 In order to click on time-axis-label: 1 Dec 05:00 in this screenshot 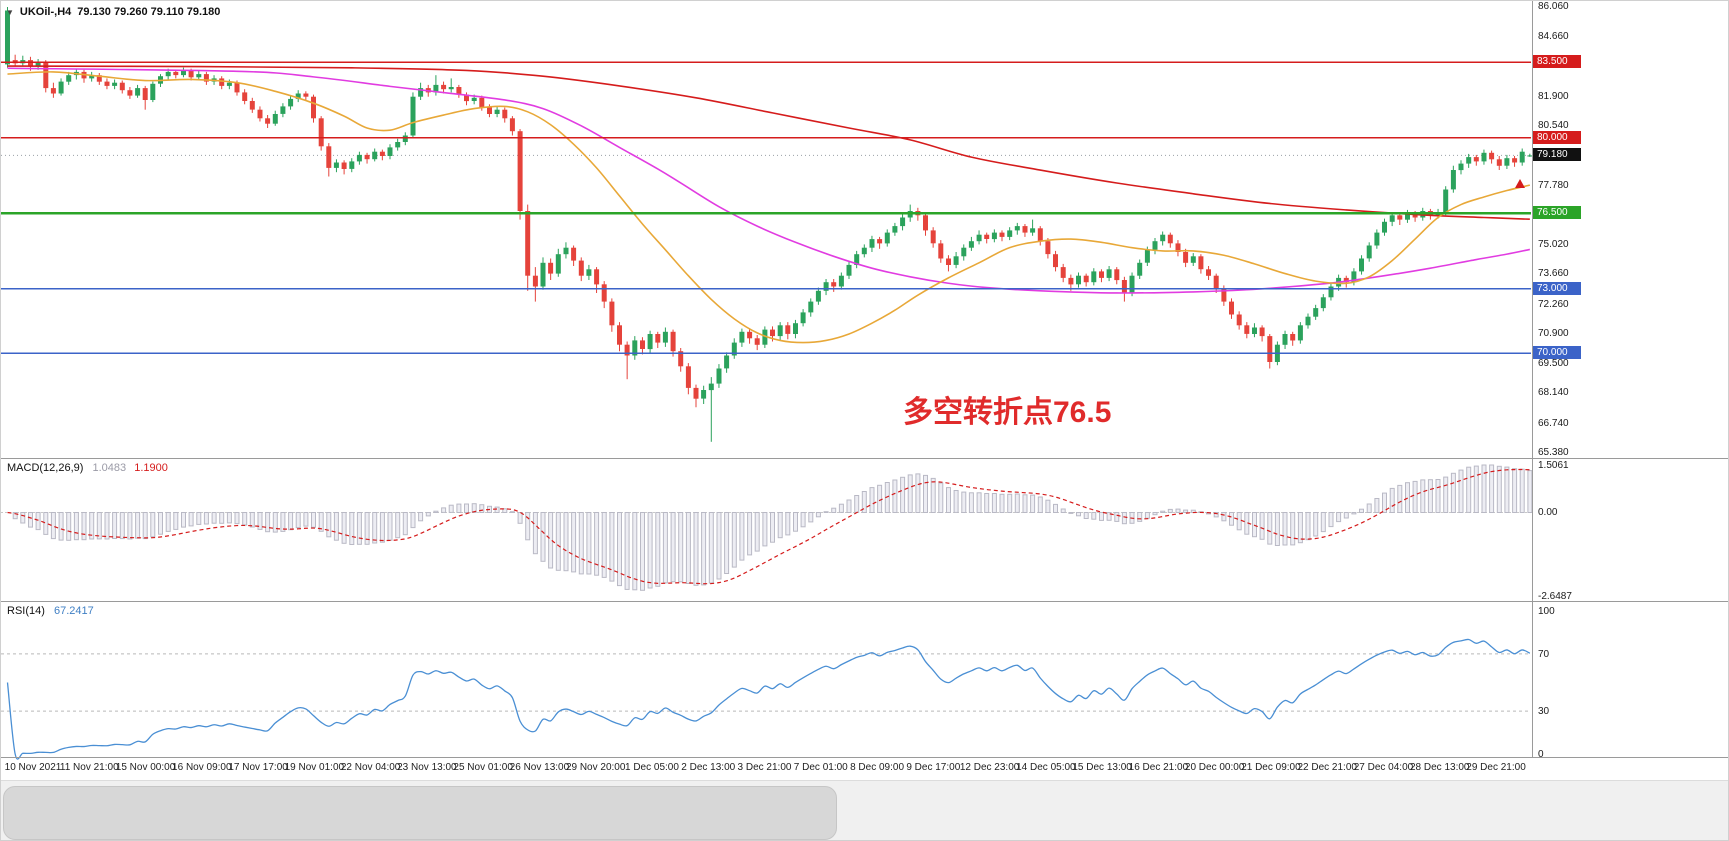, I will do `click(652, 767)`.